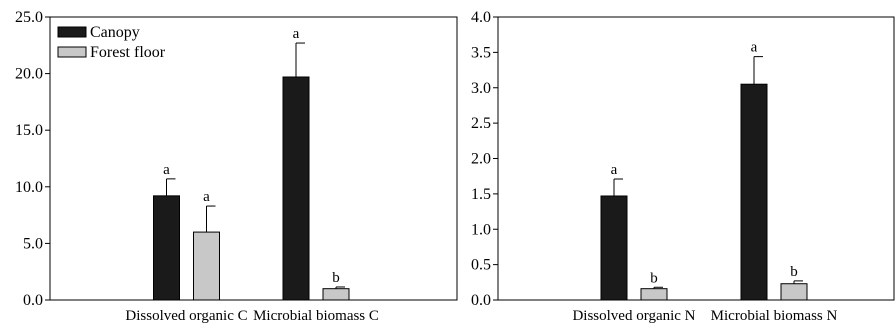  I want to click on x-category-label: Microbial biomass C, so click(316, 316).